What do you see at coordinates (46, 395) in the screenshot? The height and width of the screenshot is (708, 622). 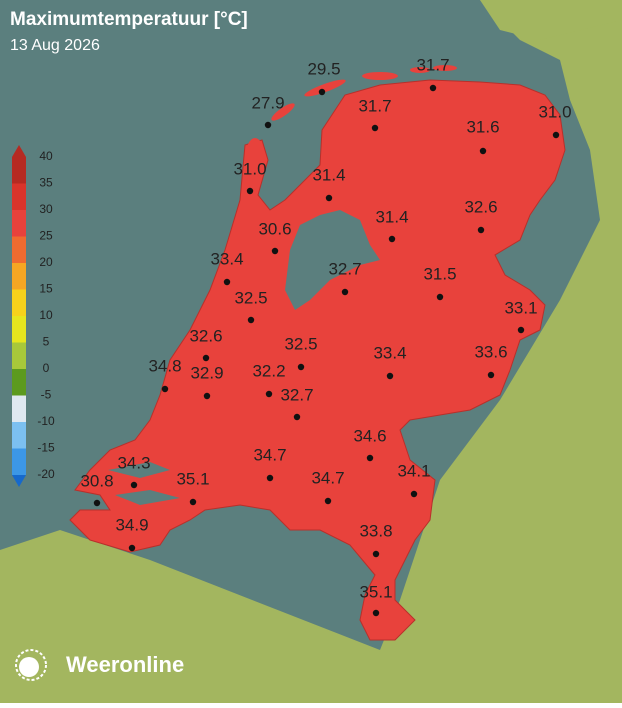 I see `legend-tick-label: -5` at bounding box center [46, 395].